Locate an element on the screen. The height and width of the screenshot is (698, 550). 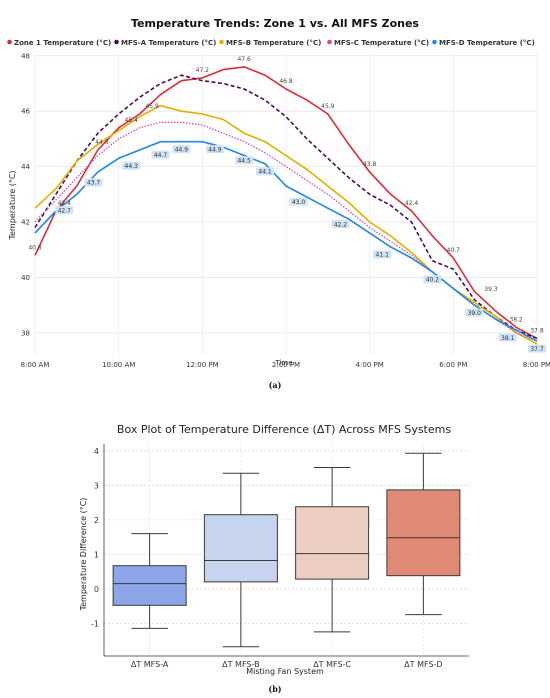
y-tick-label: 4 is located at coordinates (96, 451).